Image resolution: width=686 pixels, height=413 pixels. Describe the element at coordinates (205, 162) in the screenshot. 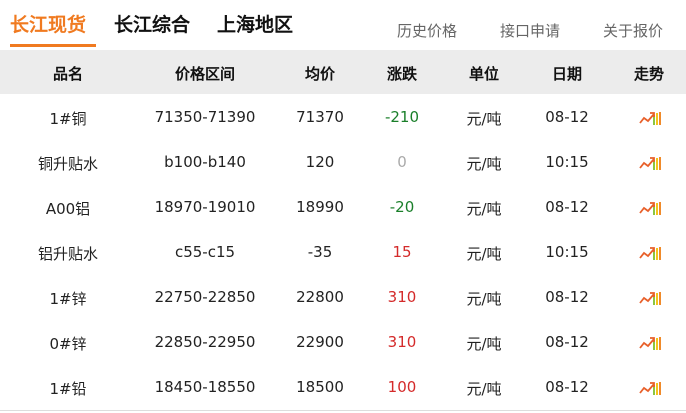

I see `cell-range: b100-b140` at that location.